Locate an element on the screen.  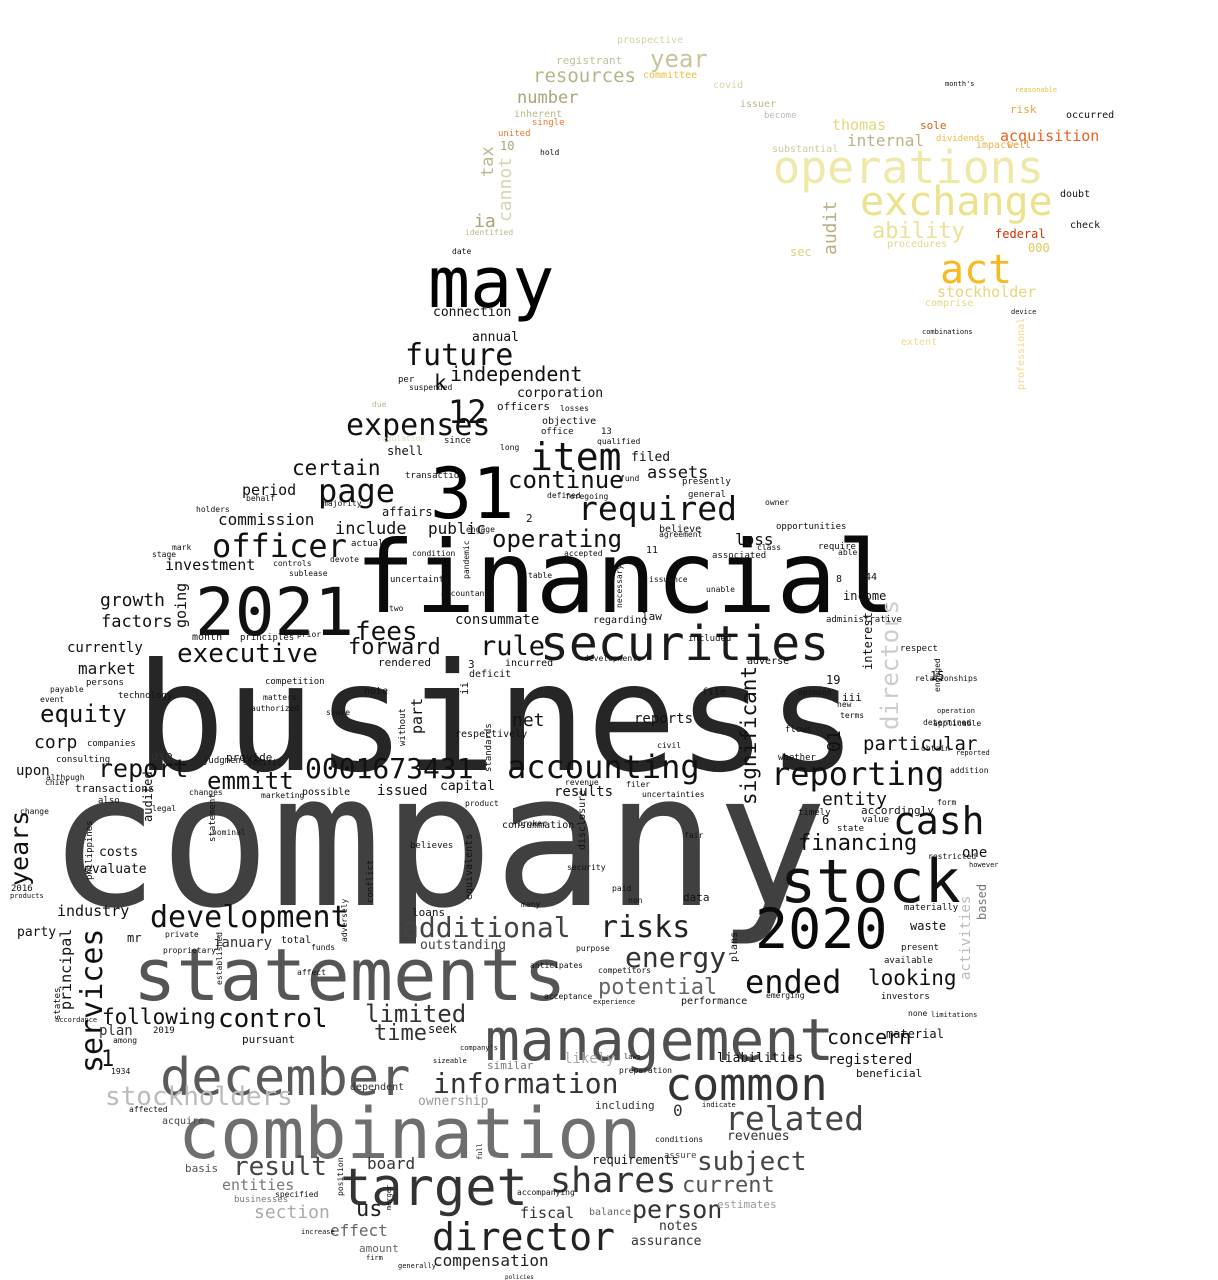
word-consulting: consulting is located at coordinates (83, 760).